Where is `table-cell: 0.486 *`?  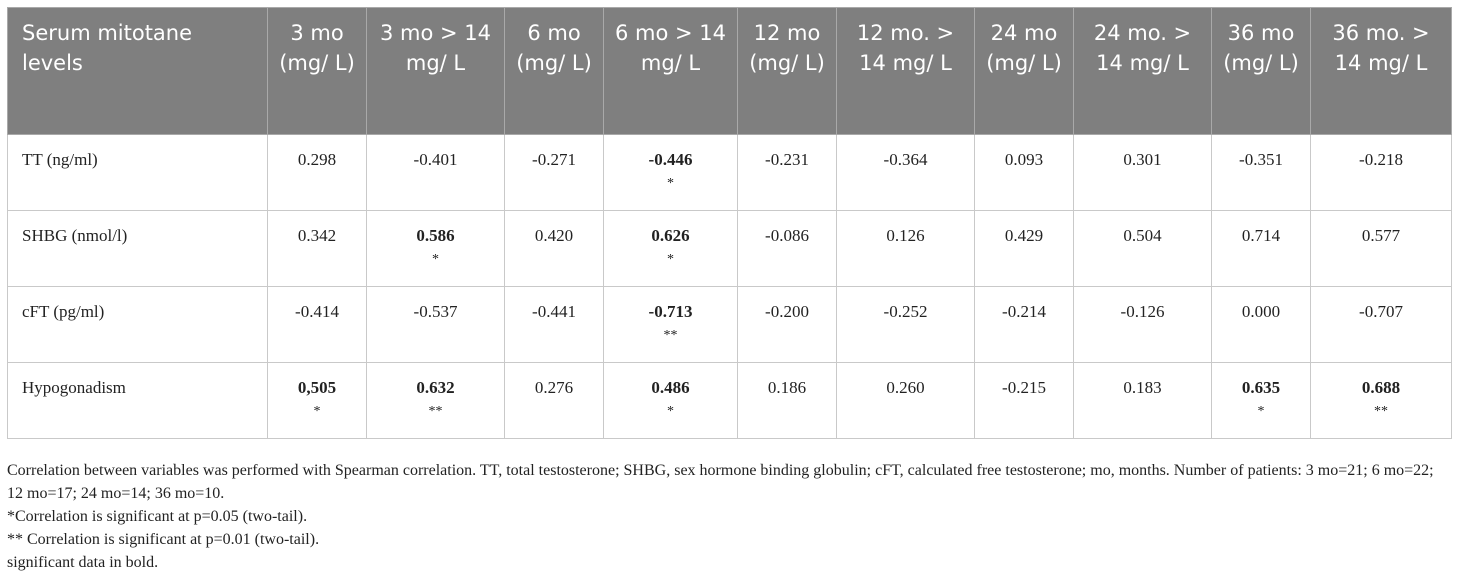
table-cell: 0.486 * is located at coordinates (670, 400).